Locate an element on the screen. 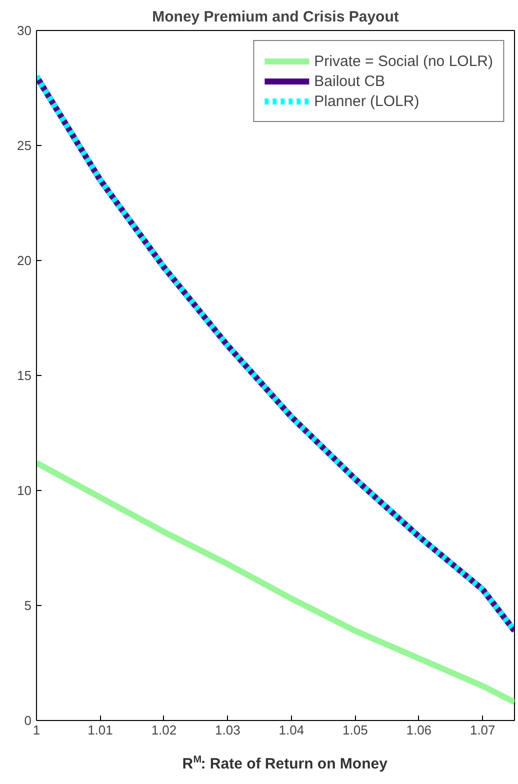 The width and height of the screenshot is (518, 784). y-tick-label: 0 is located at coordinates (28, 720).